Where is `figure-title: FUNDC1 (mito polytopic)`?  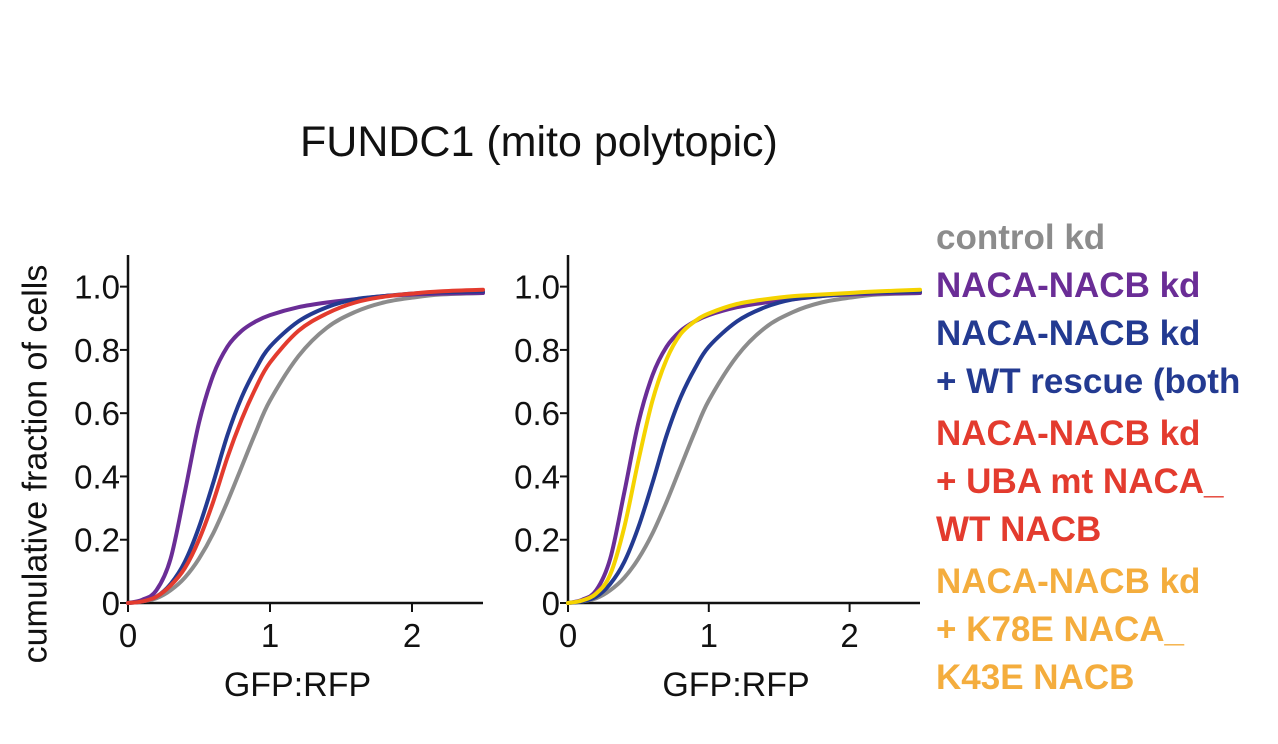
figure-title: FUNDC1 (mito polytopic) is located at coordinates (539, 142).